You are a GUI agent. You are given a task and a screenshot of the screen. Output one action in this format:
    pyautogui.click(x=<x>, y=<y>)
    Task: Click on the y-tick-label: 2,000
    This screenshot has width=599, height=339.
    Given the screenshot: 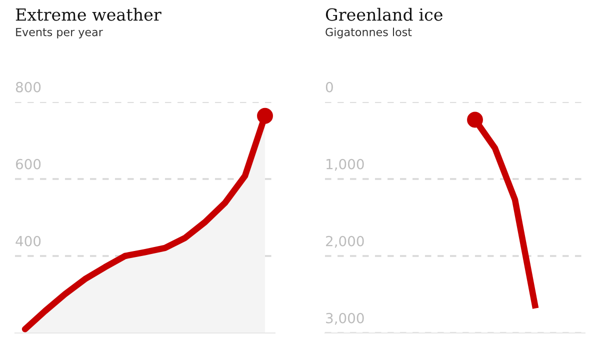 What is the action you would take?
    pyautogui.click(x=345, y=242)
    